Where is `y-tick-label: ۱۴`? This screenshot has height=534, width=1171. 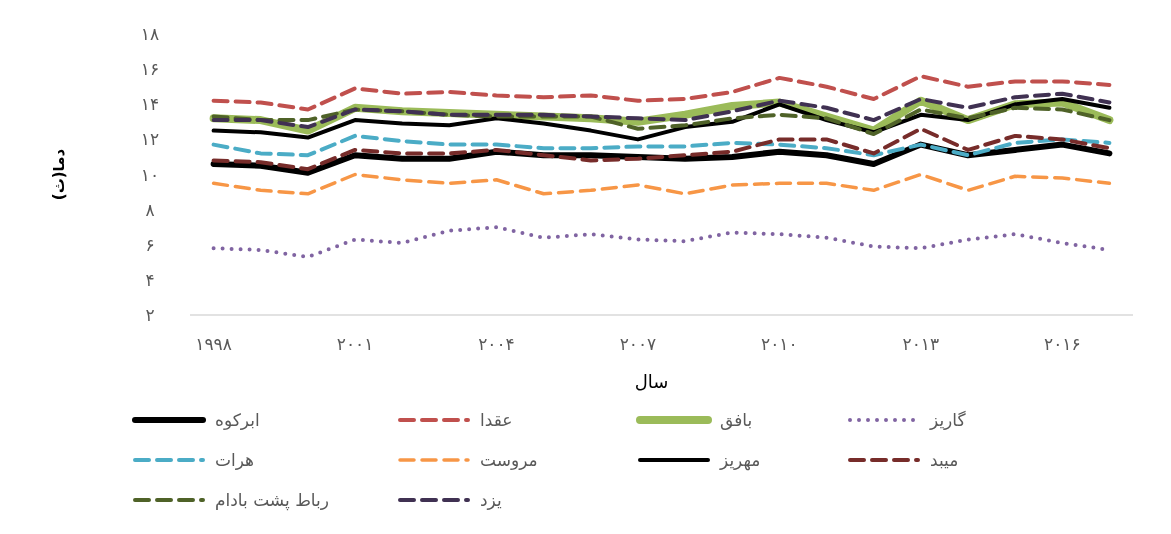 y-tick-label: ۱۴ is located at coordinates (150, 104).